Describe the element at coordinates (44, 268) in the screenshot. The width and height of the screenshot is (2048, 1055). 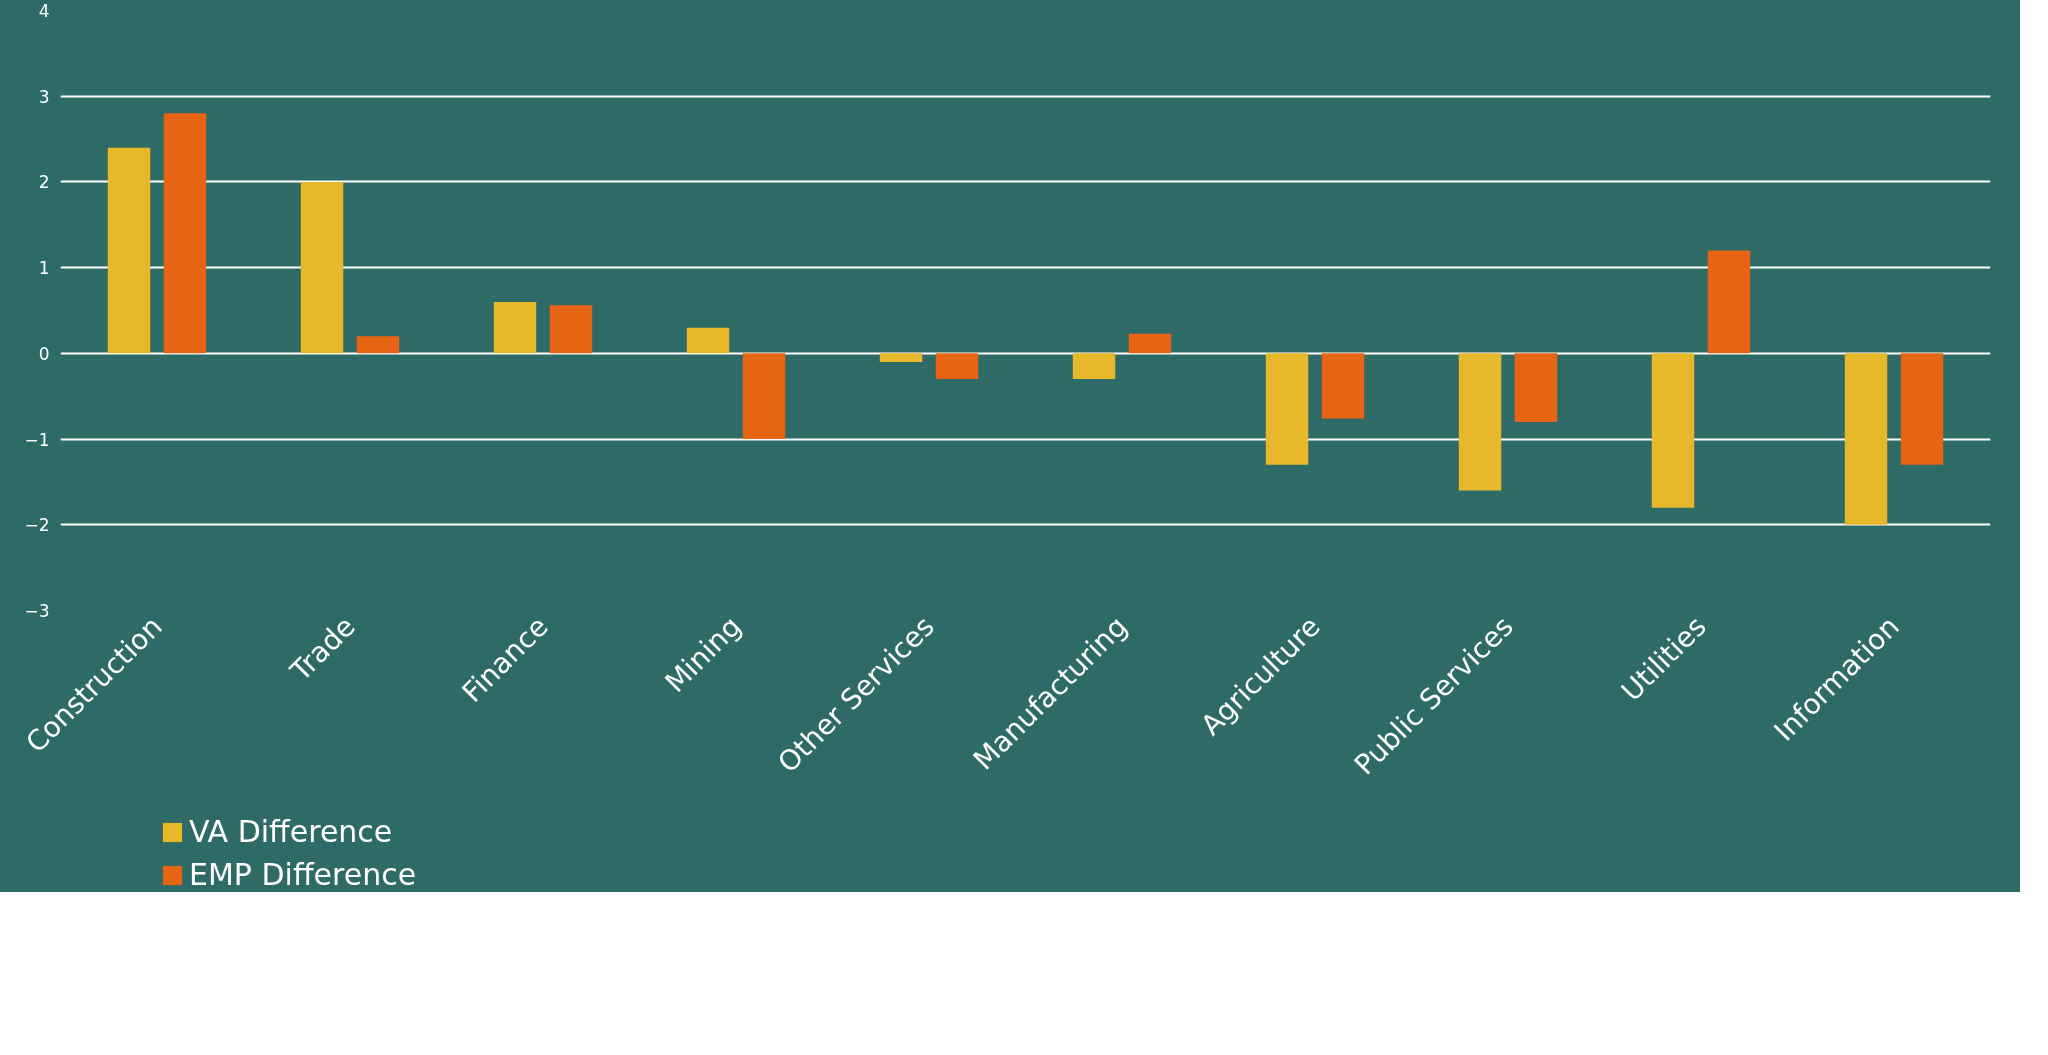
I see `y-tick-label: 1` at that location.